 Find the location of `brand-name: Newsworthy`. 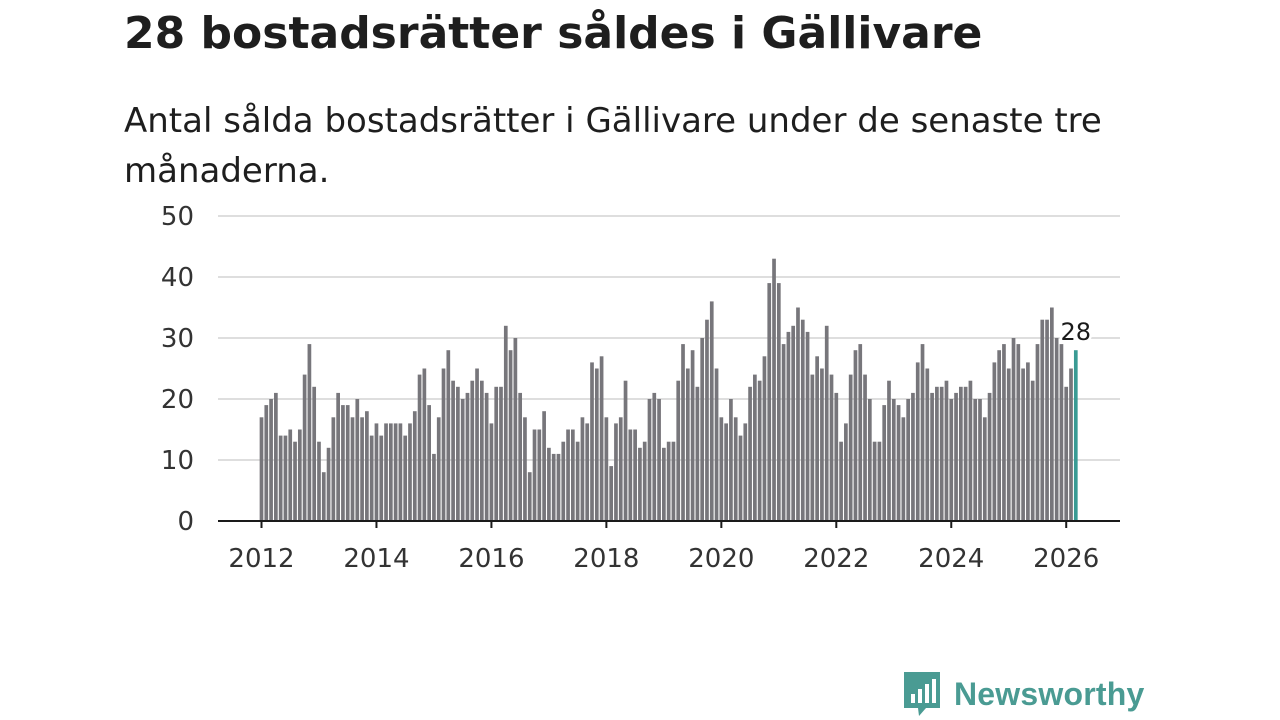

brand-name: Newsworthy is located at coordinates (1049, 693).